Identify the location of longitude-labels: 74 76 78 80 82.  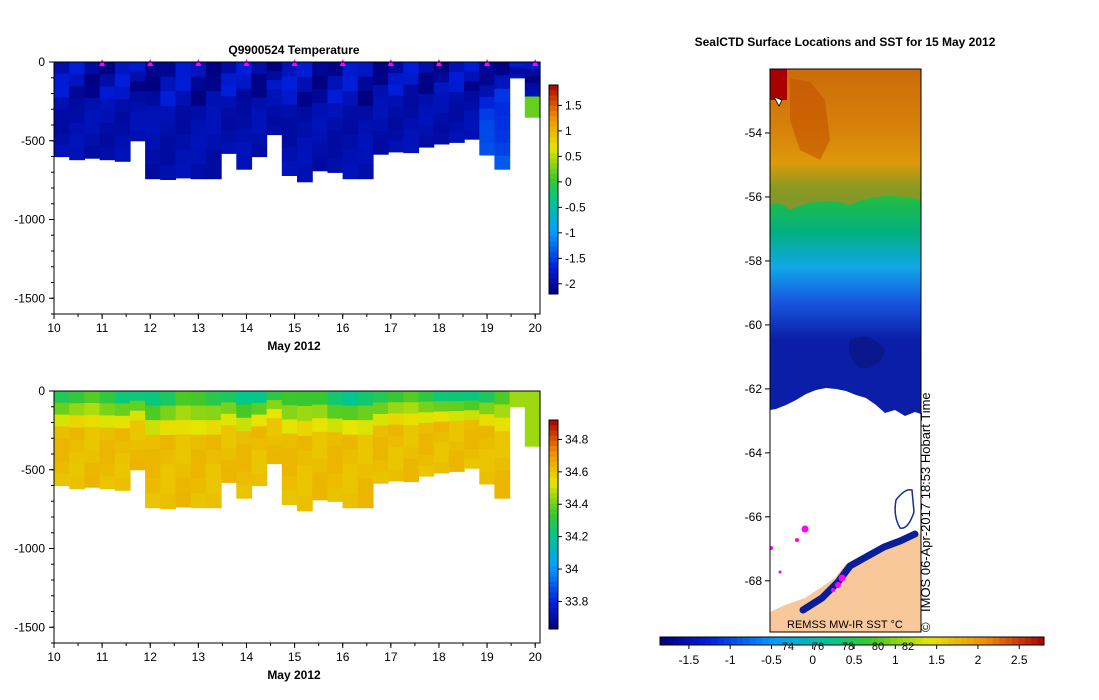
(848, 647).